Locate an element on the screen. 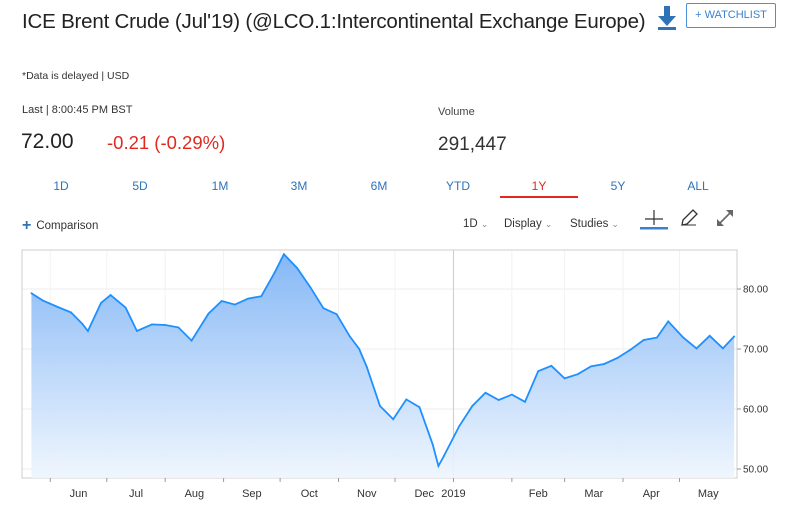 The width and height of the screenshot is (797, 518). watchlist-button: + WATCHLIST is located at coordinates (731, 15).